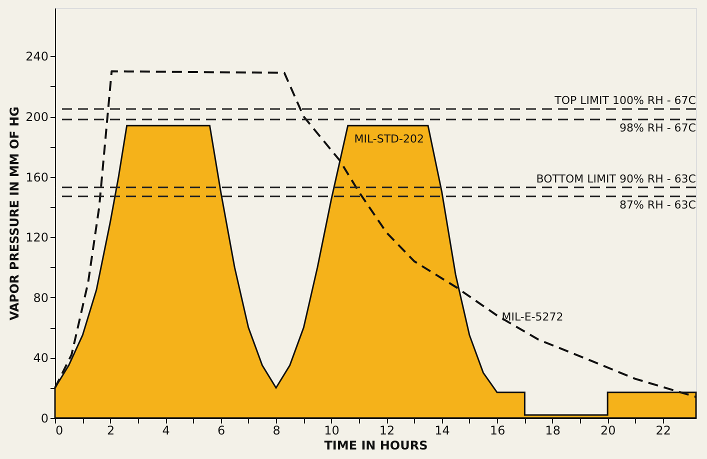 The width and height of the screenshot is (707, 459). Describe the element at coordinates (221, 431) in the screenshot. I see `x-tick-label: 6` at that location.